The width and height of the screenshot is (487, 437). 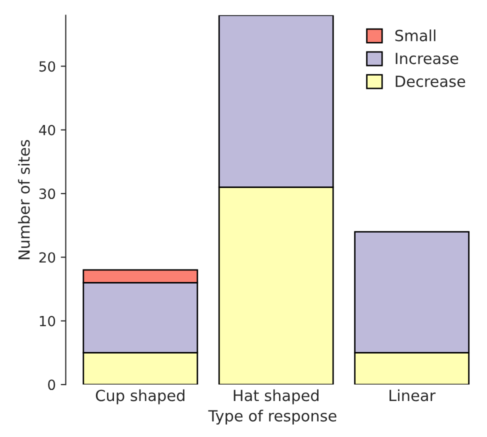 I want to click on legend-label: Small, so click(x=415, y=36).